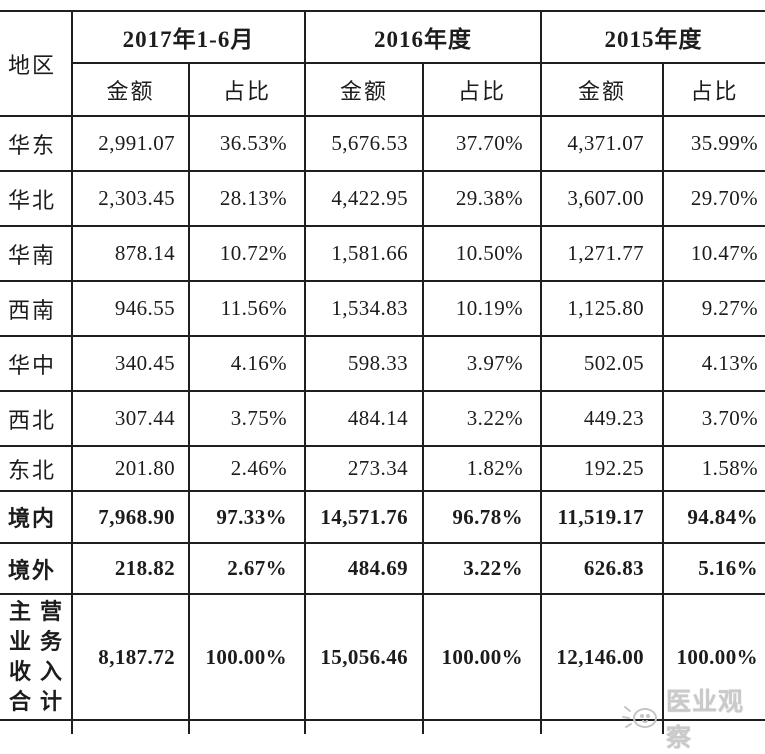 The image size is (765, 754). I want to click on amount-cell: 3,607.00, so click(602, 198).